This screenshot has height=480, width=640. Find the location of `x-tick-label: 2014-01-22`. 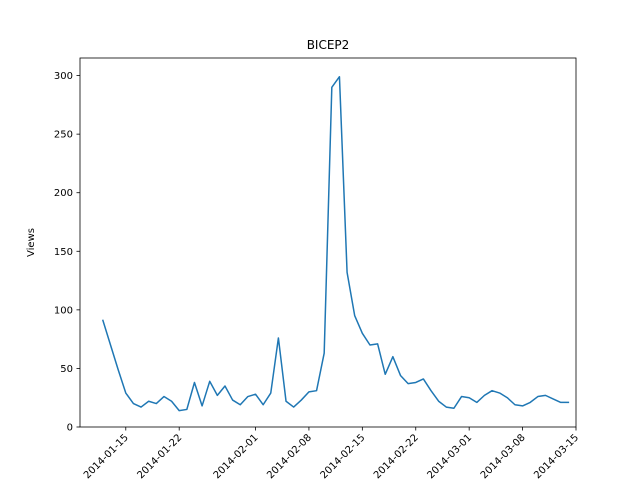

x-tick-label: 2014-01-22 is located at coordinates (159, 456).